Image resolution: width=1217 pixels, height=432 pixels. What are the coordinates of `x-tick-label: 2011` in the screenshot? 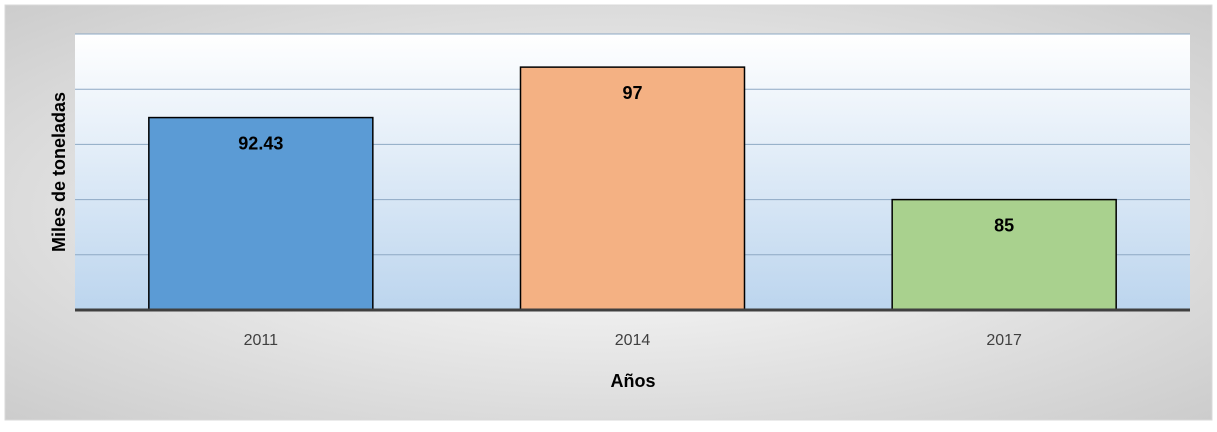 It's located at (261, 340).